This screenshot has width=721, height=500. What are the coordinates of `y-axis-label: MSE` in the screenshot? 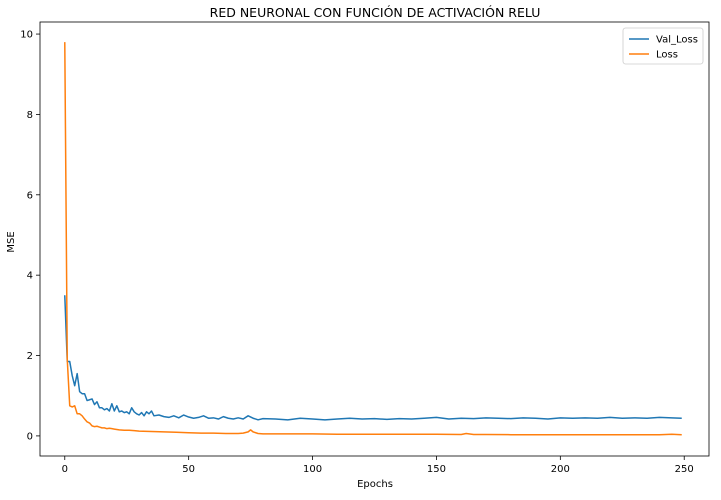 It's located at (11, 241).